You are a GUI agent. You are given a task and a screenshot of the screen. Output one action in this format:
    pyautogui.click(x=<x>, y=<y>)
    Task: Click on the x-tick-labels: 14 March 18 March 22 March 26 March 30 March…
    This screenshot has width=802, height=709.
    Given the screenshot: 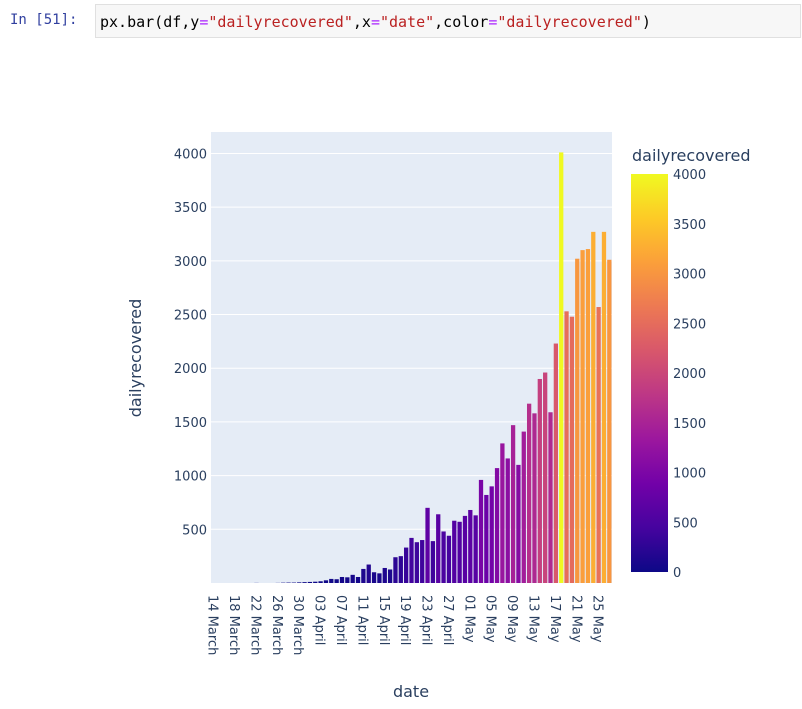 What is the action you would take?
    pyautogui.click(x=405, y=625)
    